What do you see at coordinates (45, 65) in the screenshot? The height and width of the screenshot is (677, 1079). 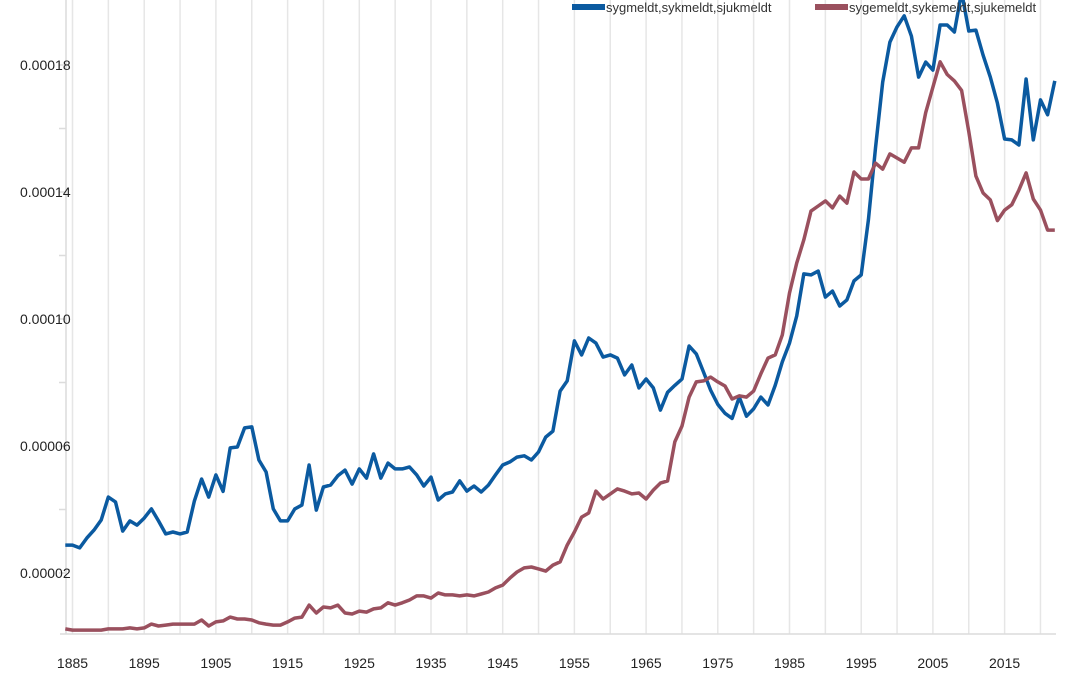 I see `y-tick-label: 0.00018` at bounding box center [45, 65].